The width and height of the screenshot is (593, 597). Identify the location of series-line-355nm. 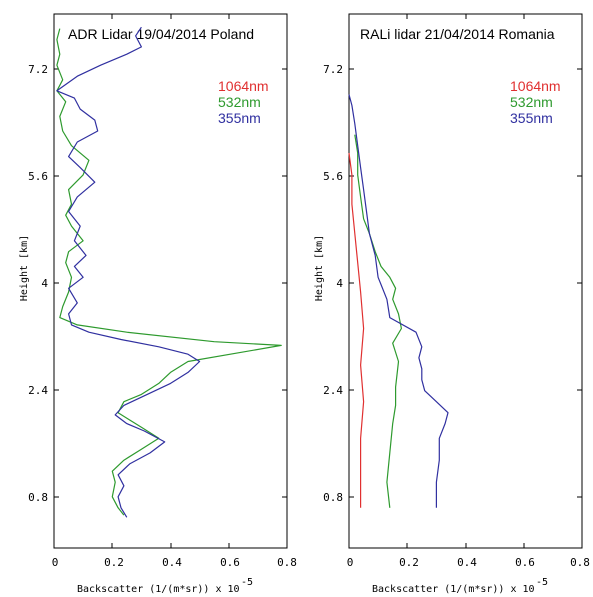
(398, 301).